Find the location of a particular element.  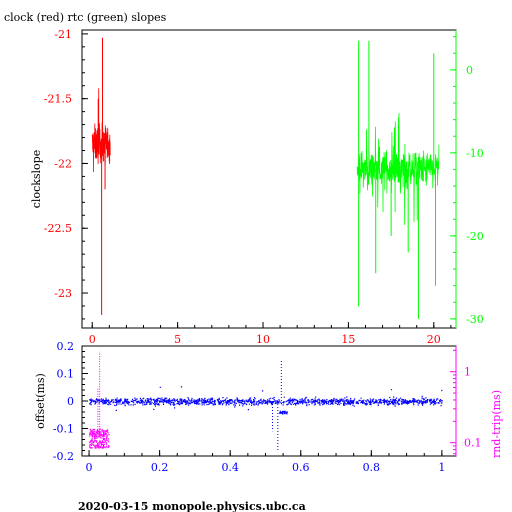

top-left-axis: -21 -21.5 -22 -22.5 -23 is located at coordinates (66, 174).